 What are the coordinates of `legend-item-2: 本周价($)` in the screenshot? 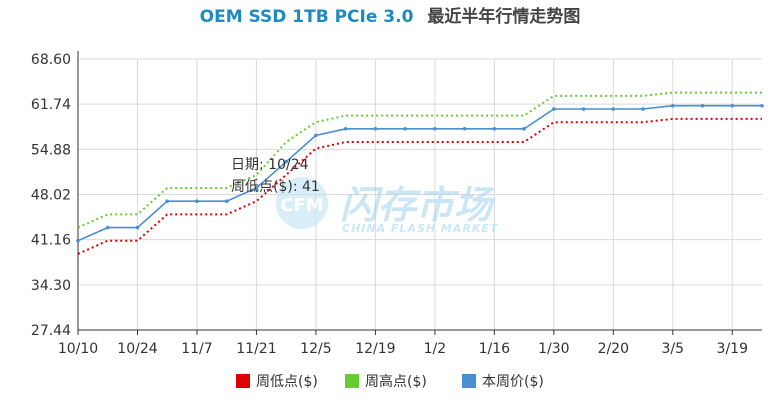 It's located at (503, 382).